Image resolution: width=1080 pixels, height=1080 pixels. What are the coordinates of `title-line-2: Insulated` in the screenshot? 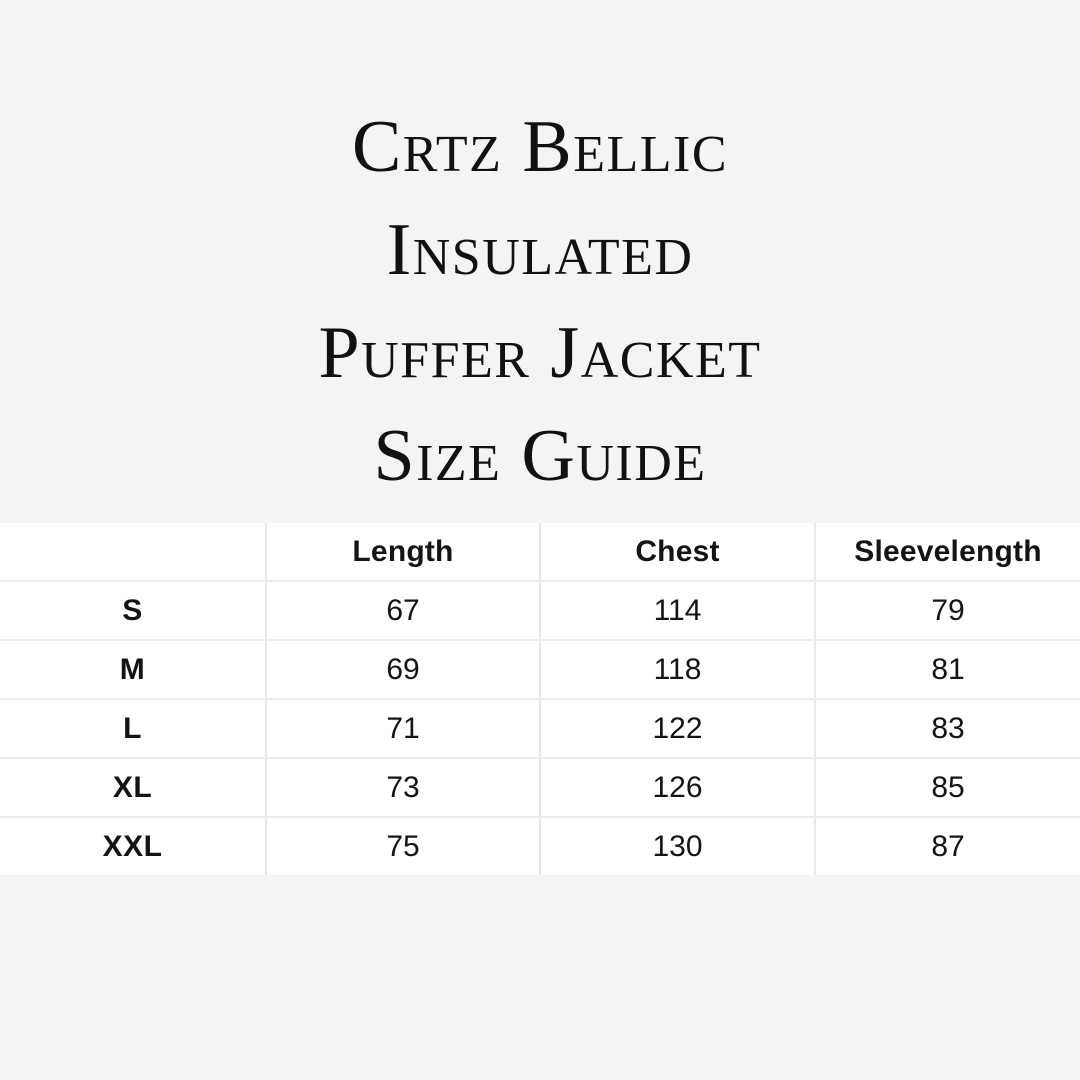 It's located at (540, 250).